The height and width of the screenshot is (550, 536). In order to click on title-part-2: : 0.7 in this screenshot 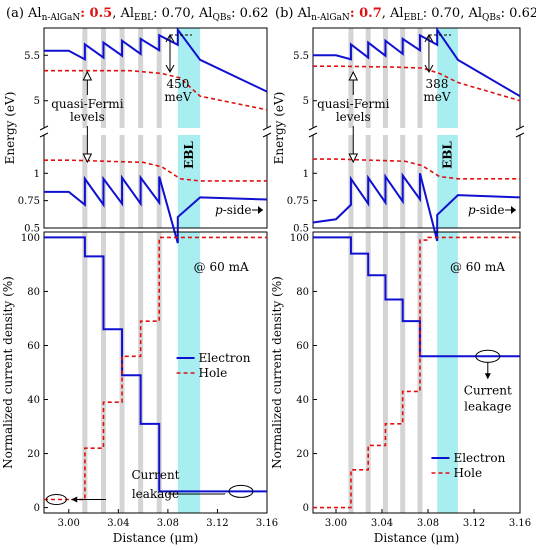, I will do `click(366, 13)`.